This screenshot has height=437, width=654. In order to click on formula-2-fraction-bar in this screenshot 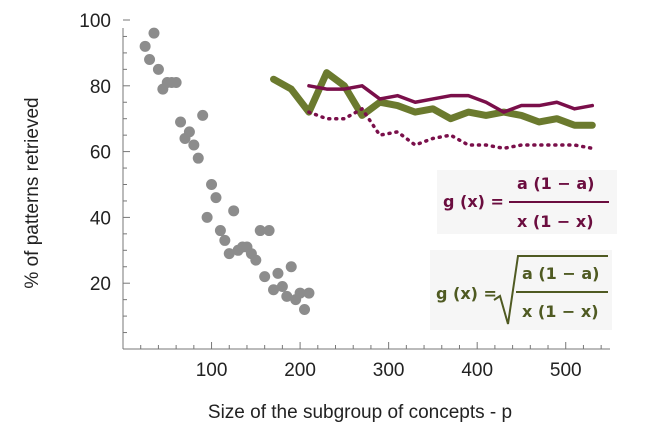, I will do `click(562, 292)`.